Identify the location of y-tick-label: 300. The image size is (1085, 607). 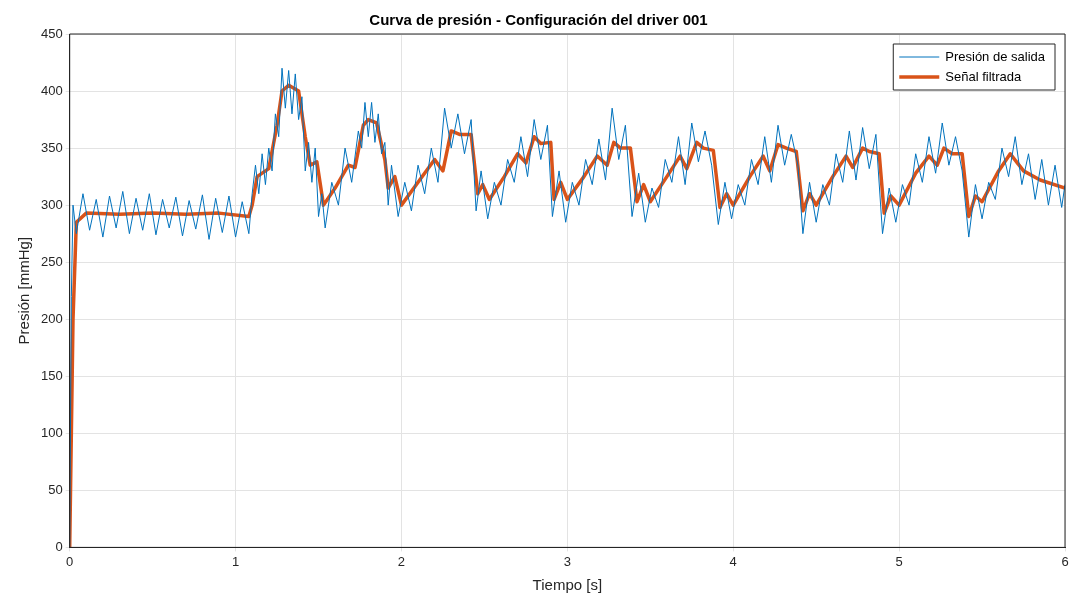
(51, 204).